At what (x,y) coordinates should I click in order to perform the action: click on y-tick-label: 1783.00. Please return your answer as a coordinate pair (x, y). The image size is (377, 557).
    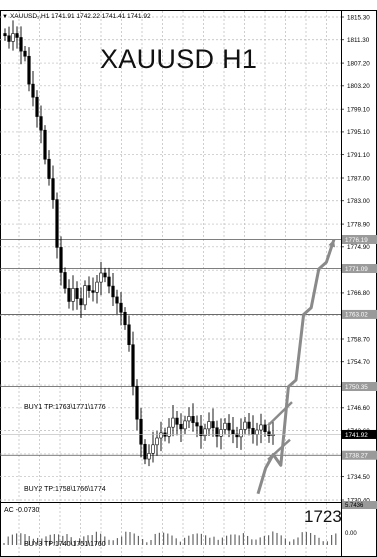
    Looking at the image, I should click on (358, 201).